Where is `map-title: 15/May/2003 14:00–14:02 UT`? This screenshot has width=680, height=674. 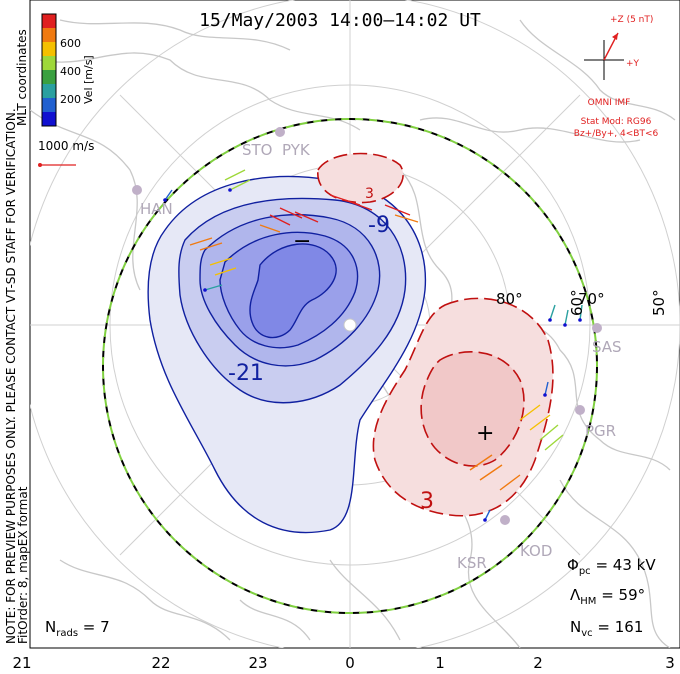
map-title: 15/May/2003 14:00–14:02 UT is located at coordinates (340, 20).